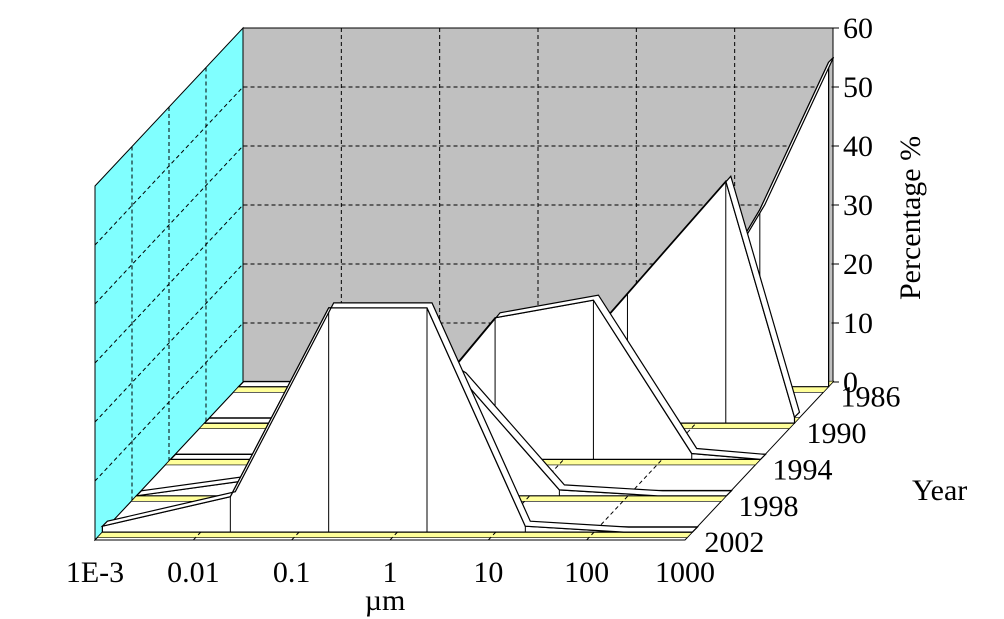  Describe the element at coordinates (858, 146) in the screenshot. I see `z-tick-label: 40` at that location.